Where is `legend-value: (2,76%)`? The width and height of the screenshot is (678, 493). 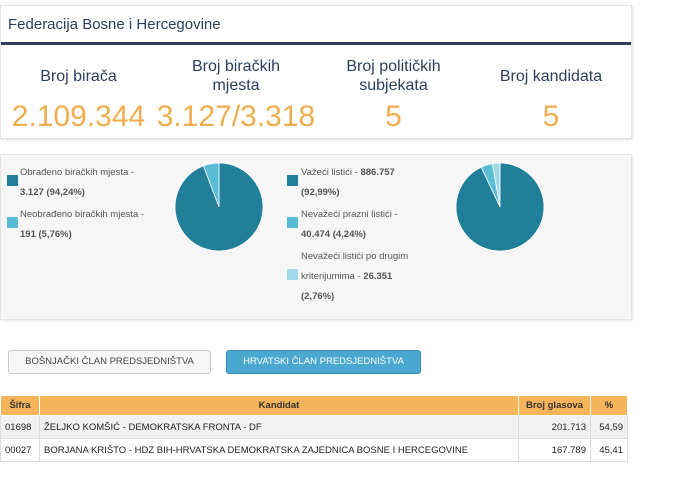
legend-value: (2,76%) is located at coordinates (318, 296).